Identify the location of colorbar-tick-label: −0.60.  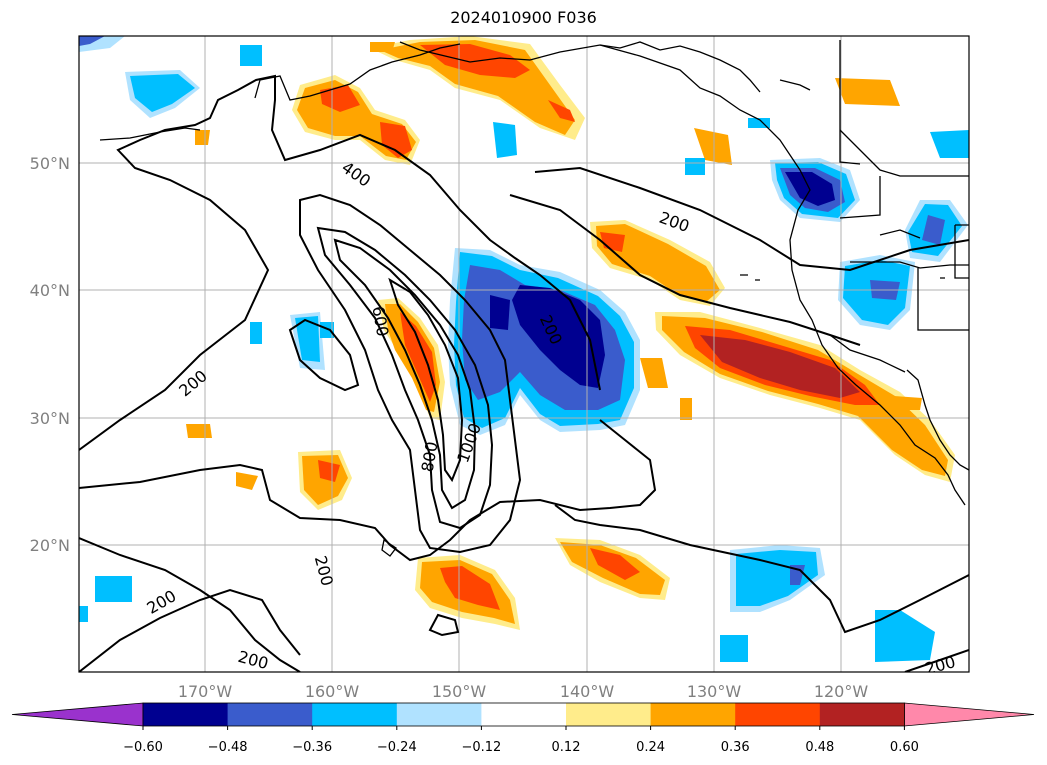
(143, 747).